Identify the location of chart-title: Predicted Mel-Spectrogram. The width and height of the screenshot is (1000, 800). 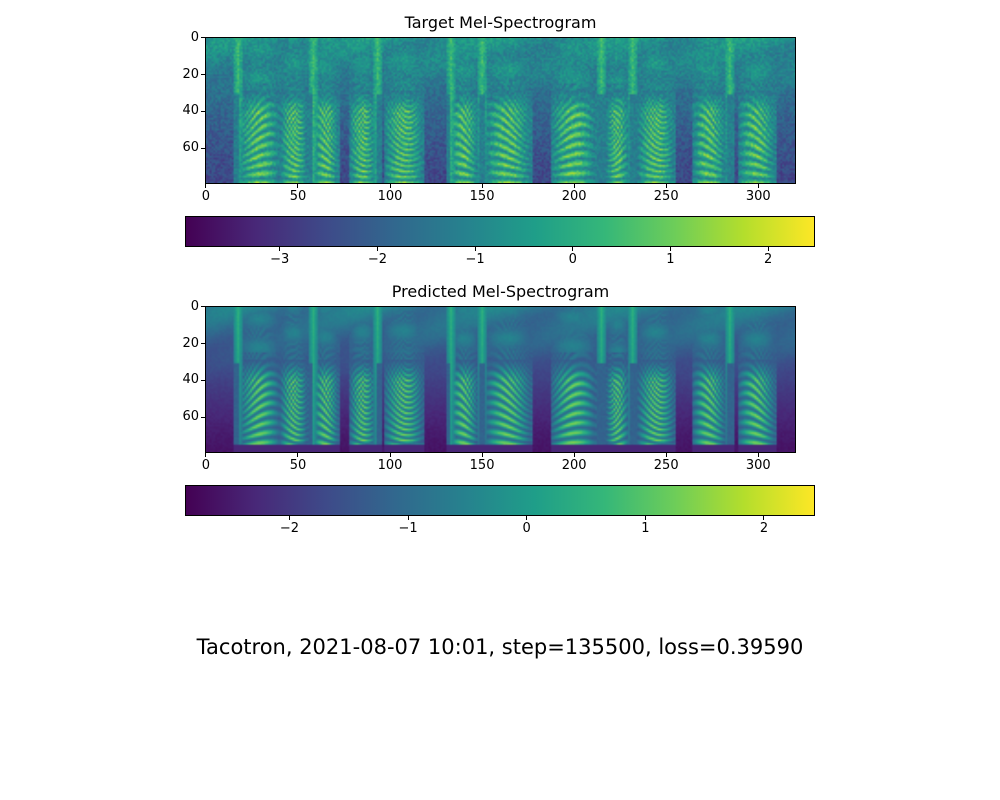
(500, 291).